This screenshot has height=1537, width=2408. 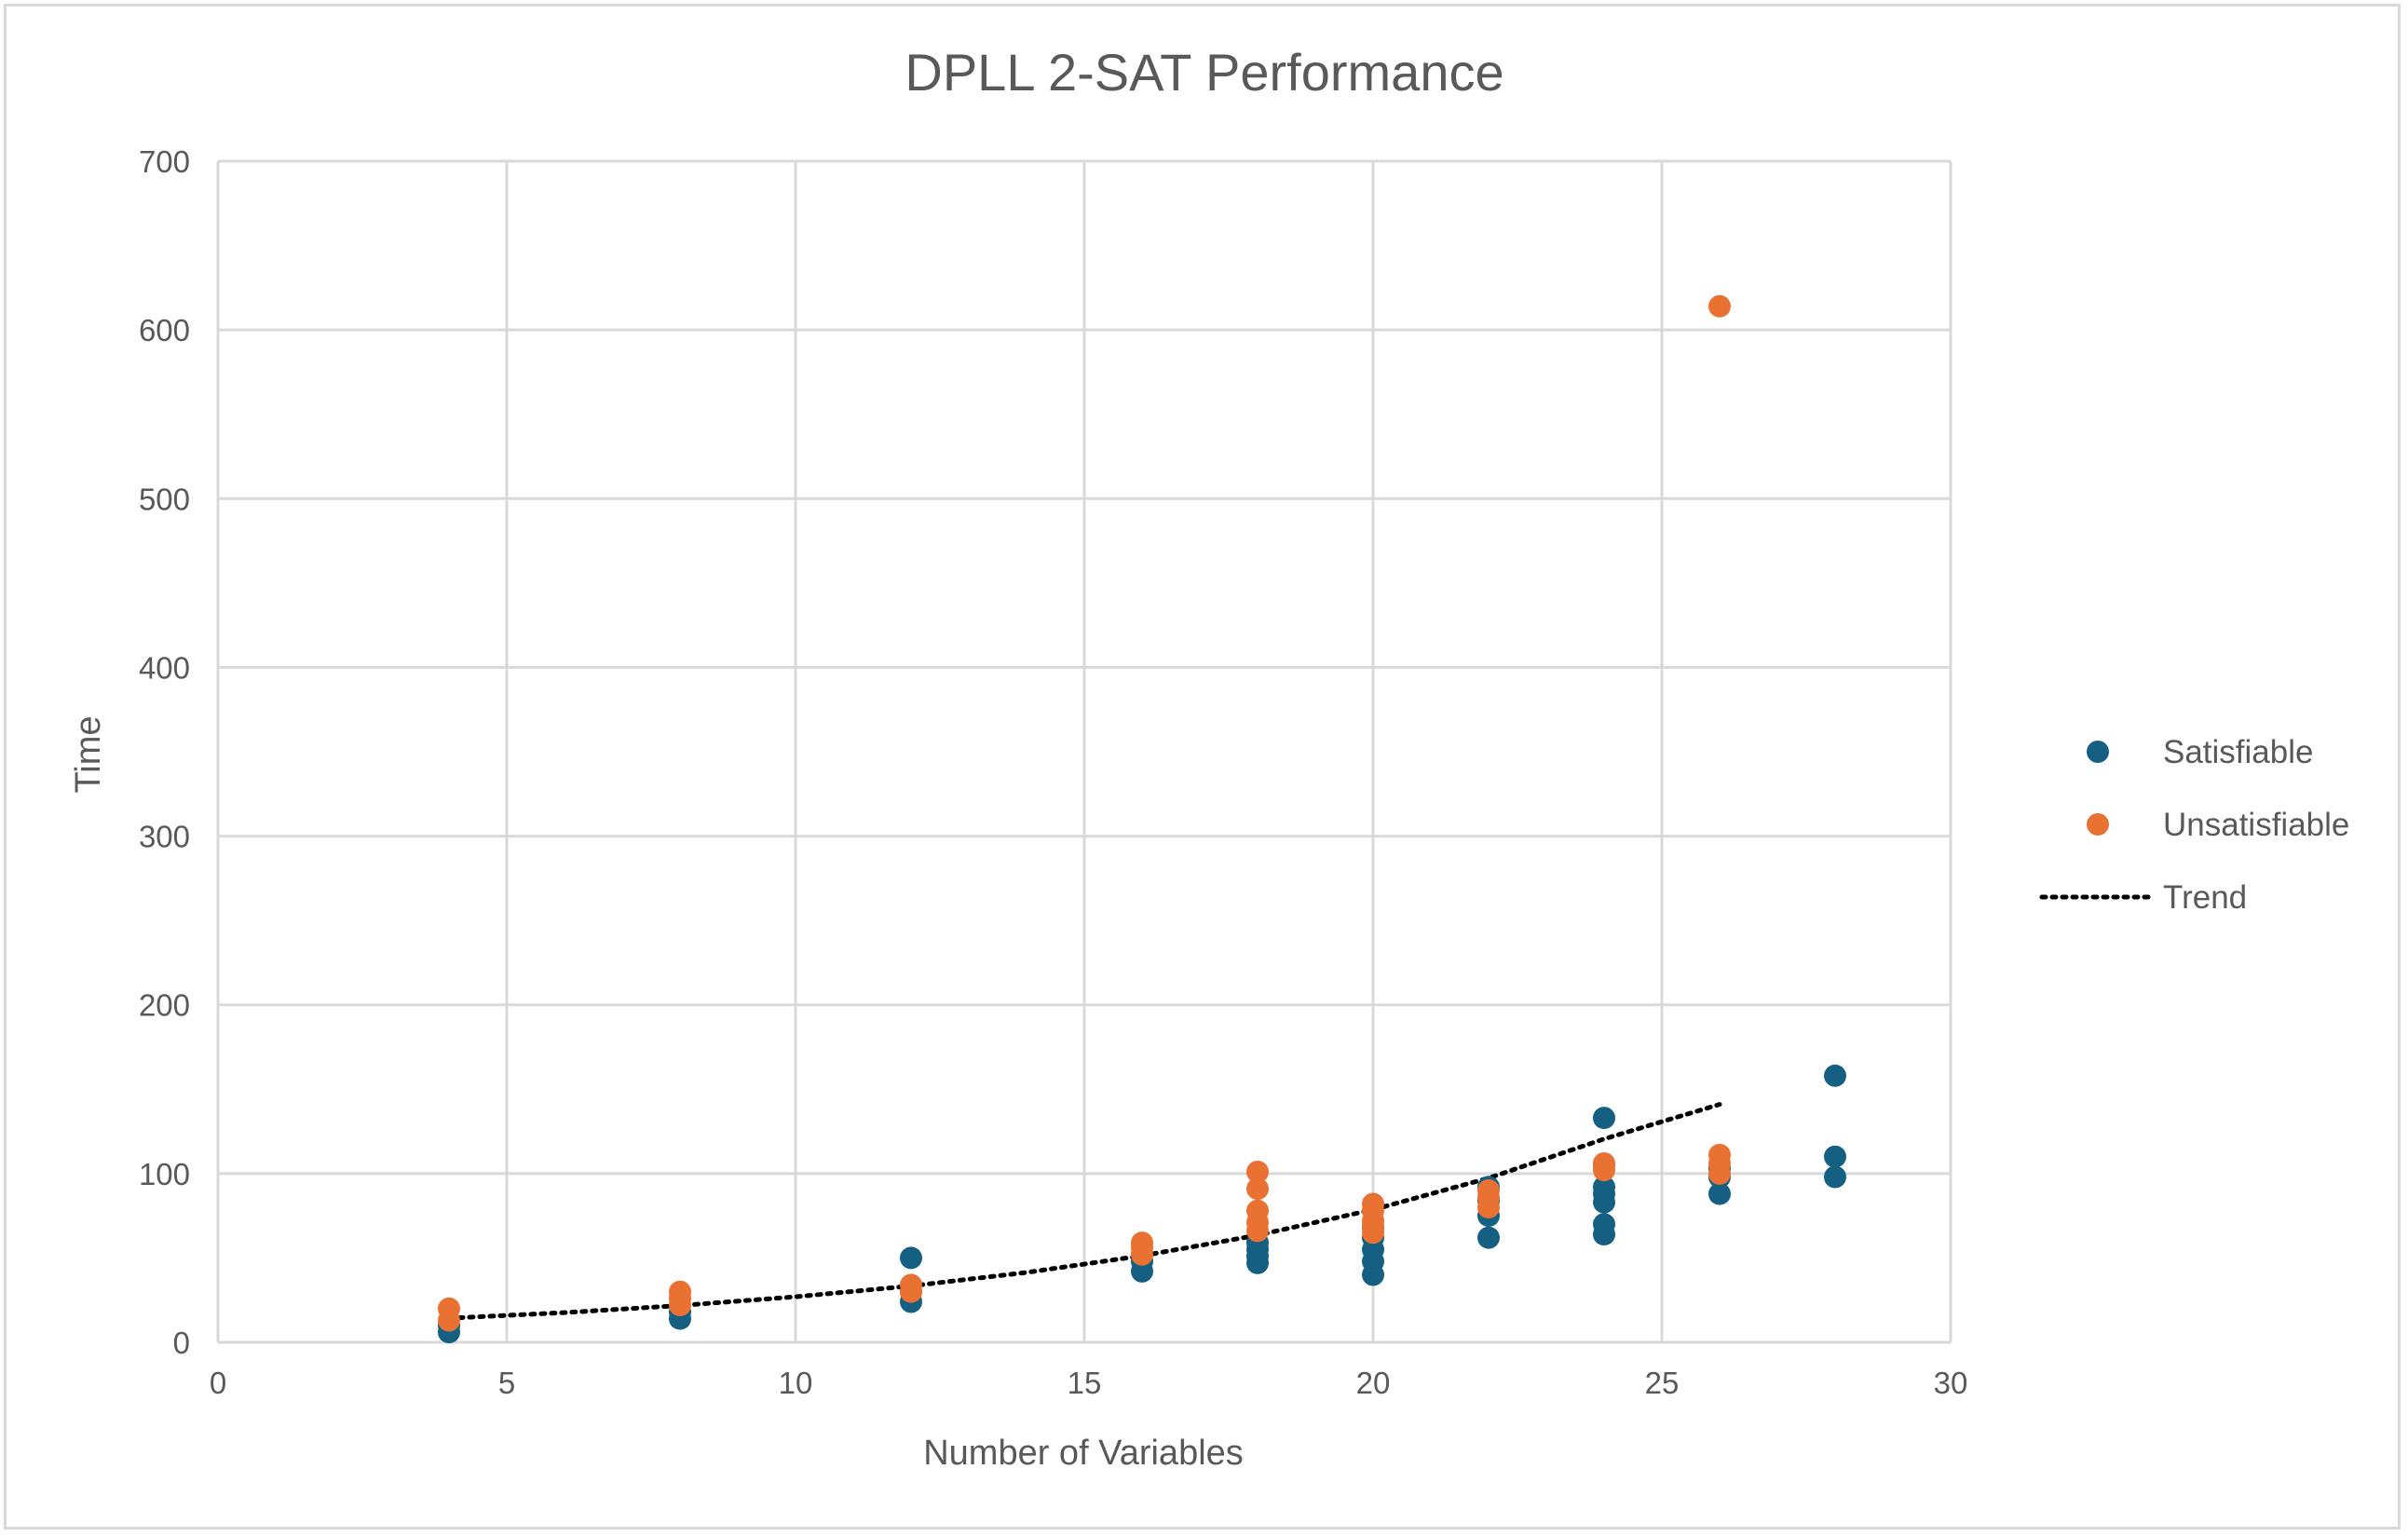 I want to click on trend-layer, so click(x=1084, y=1211).